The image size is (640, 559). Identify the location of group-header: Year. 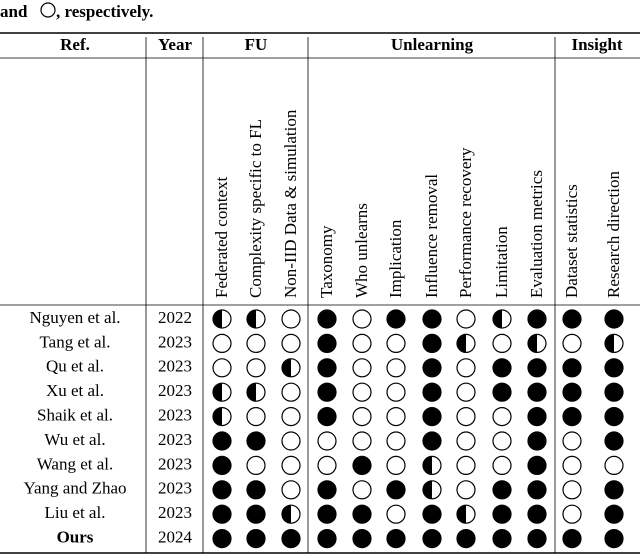
(175, 44).